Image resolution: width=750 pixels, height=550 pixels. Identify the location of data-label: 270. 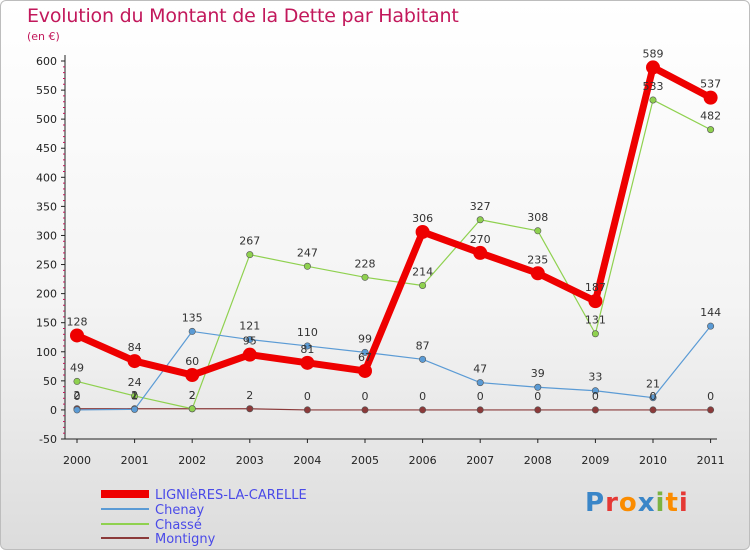
(480, 239).